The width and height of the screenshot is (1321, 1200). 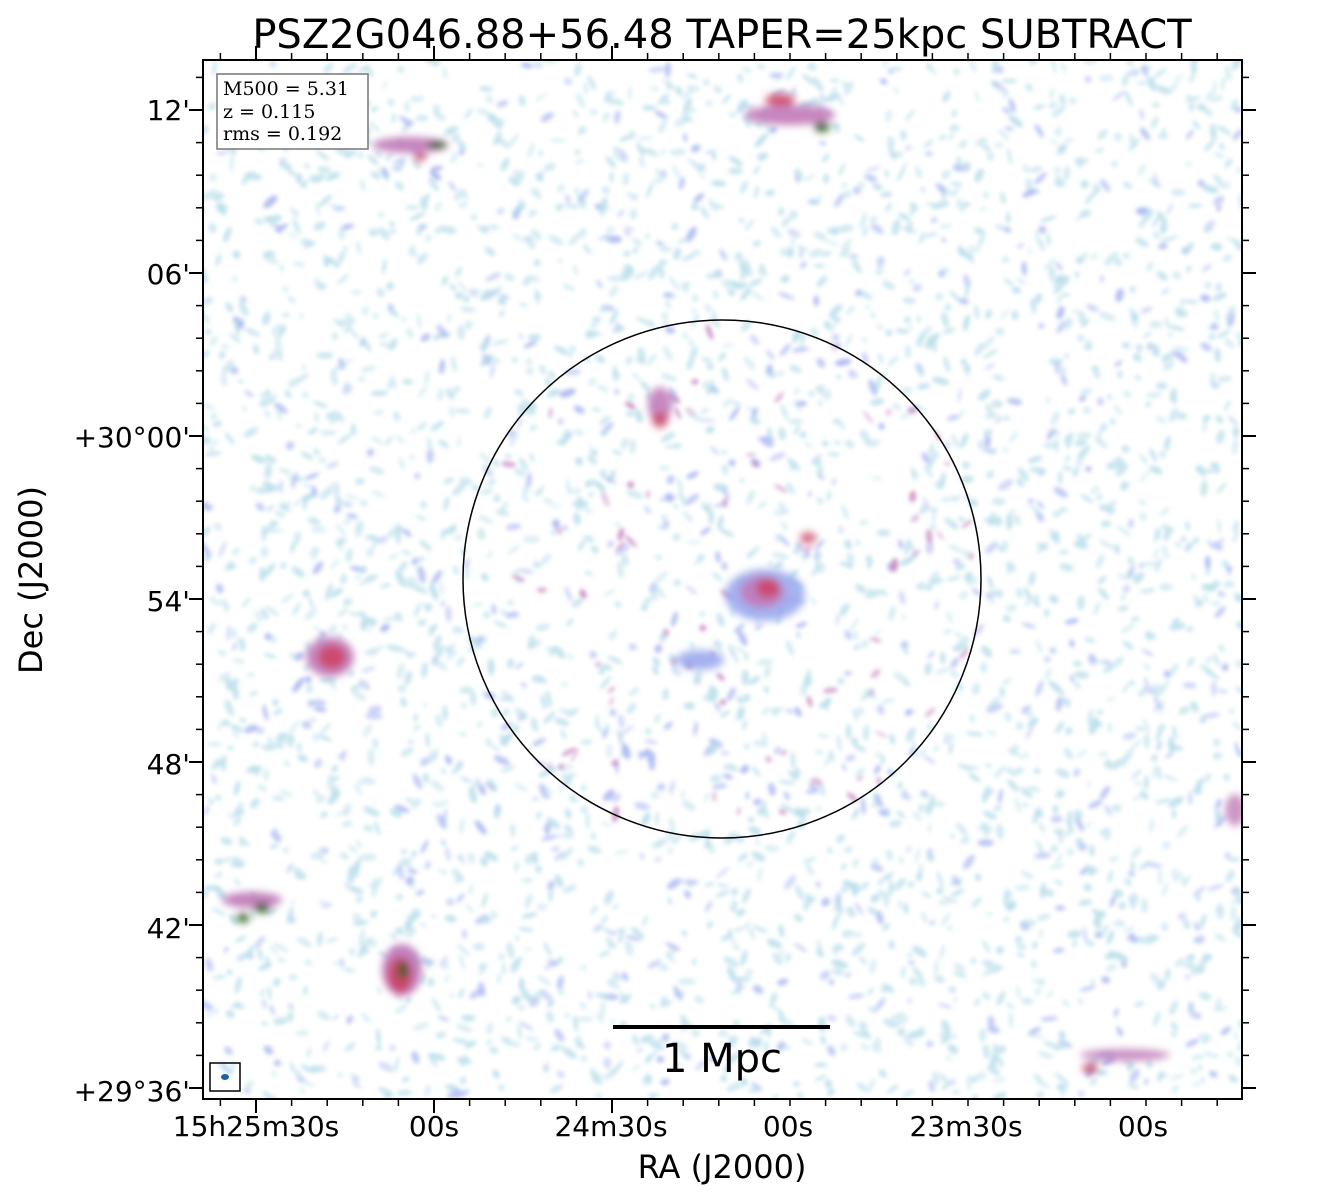 What do you see at coordinates (403, 970) in the screenshot?
I see `southwest-double-source` at bounding box center [403, 970].